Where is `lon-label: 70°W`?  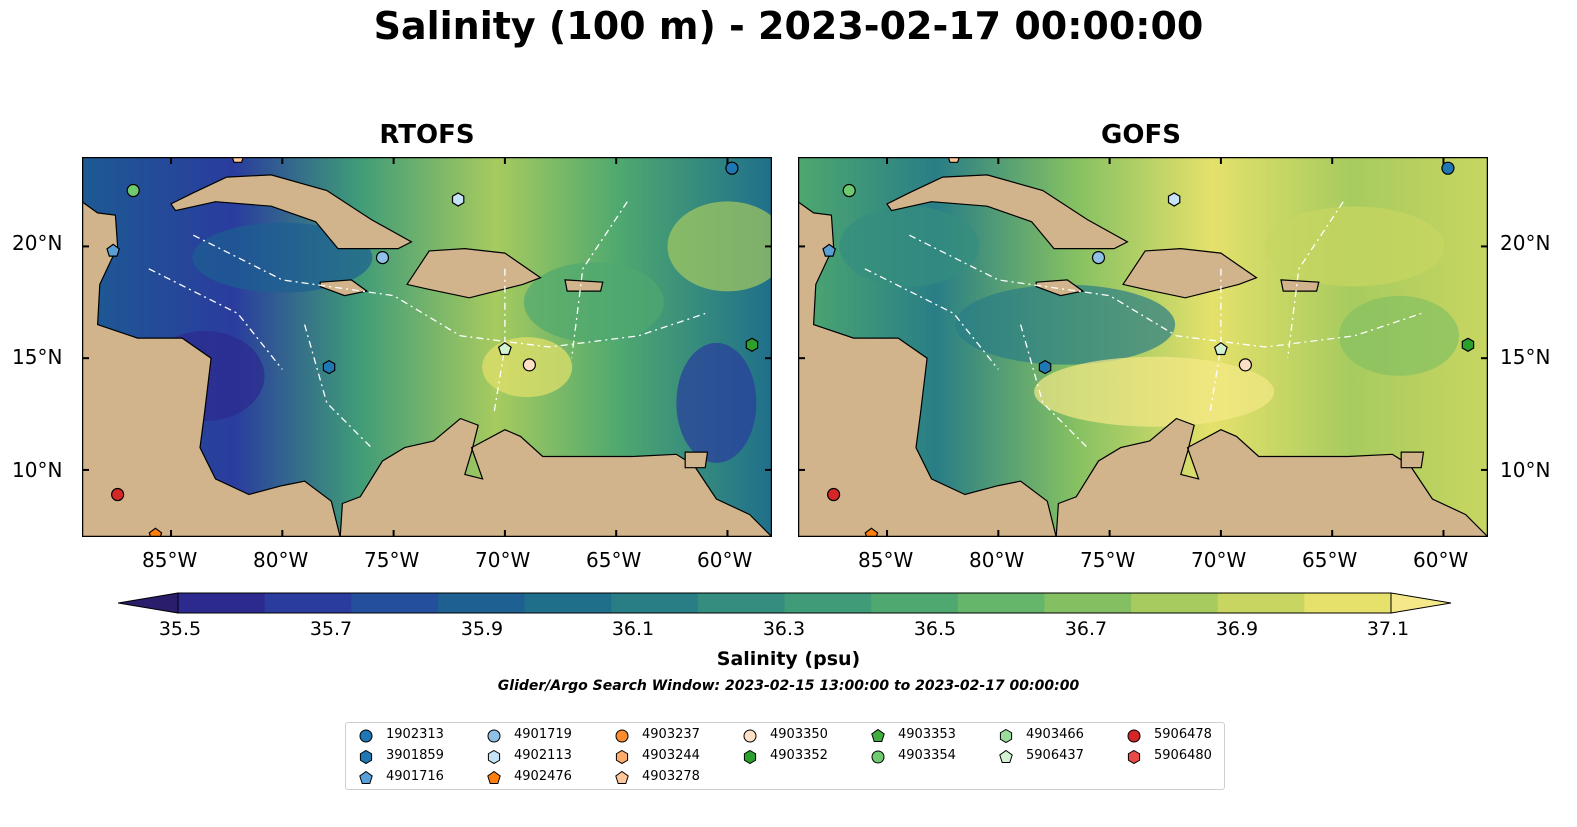 lon-label: 70°W is located at coordinates (1219, 560).